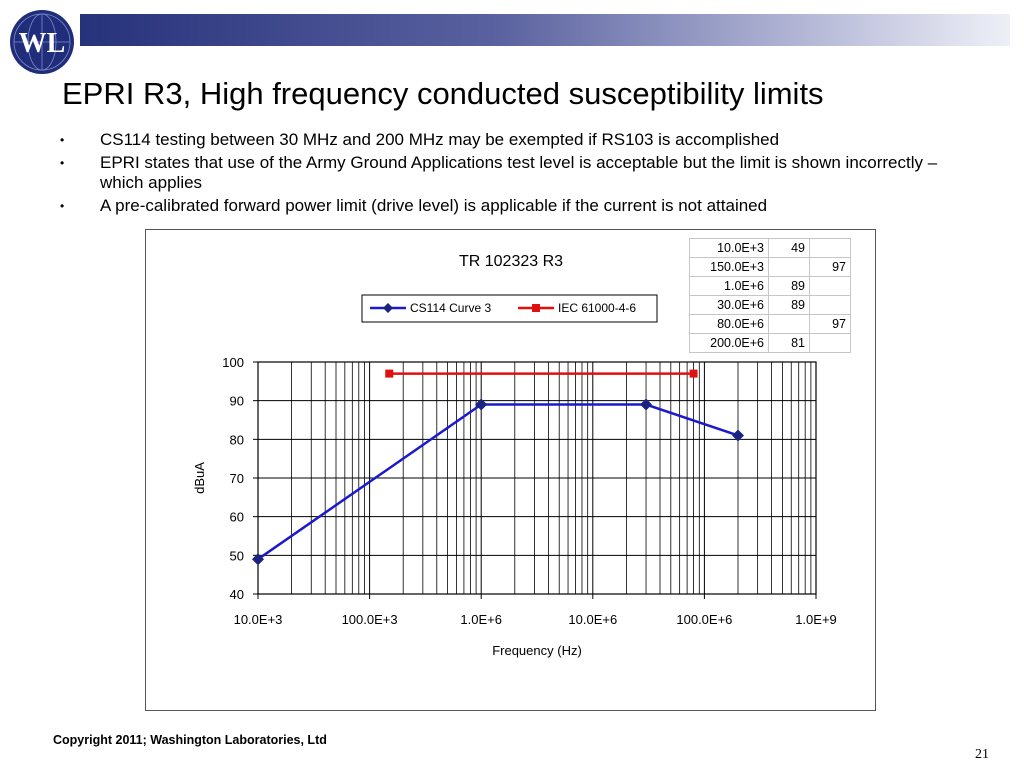 The image size is (1024, 768). I want to click on table-cell: 81, so click(789, 343).